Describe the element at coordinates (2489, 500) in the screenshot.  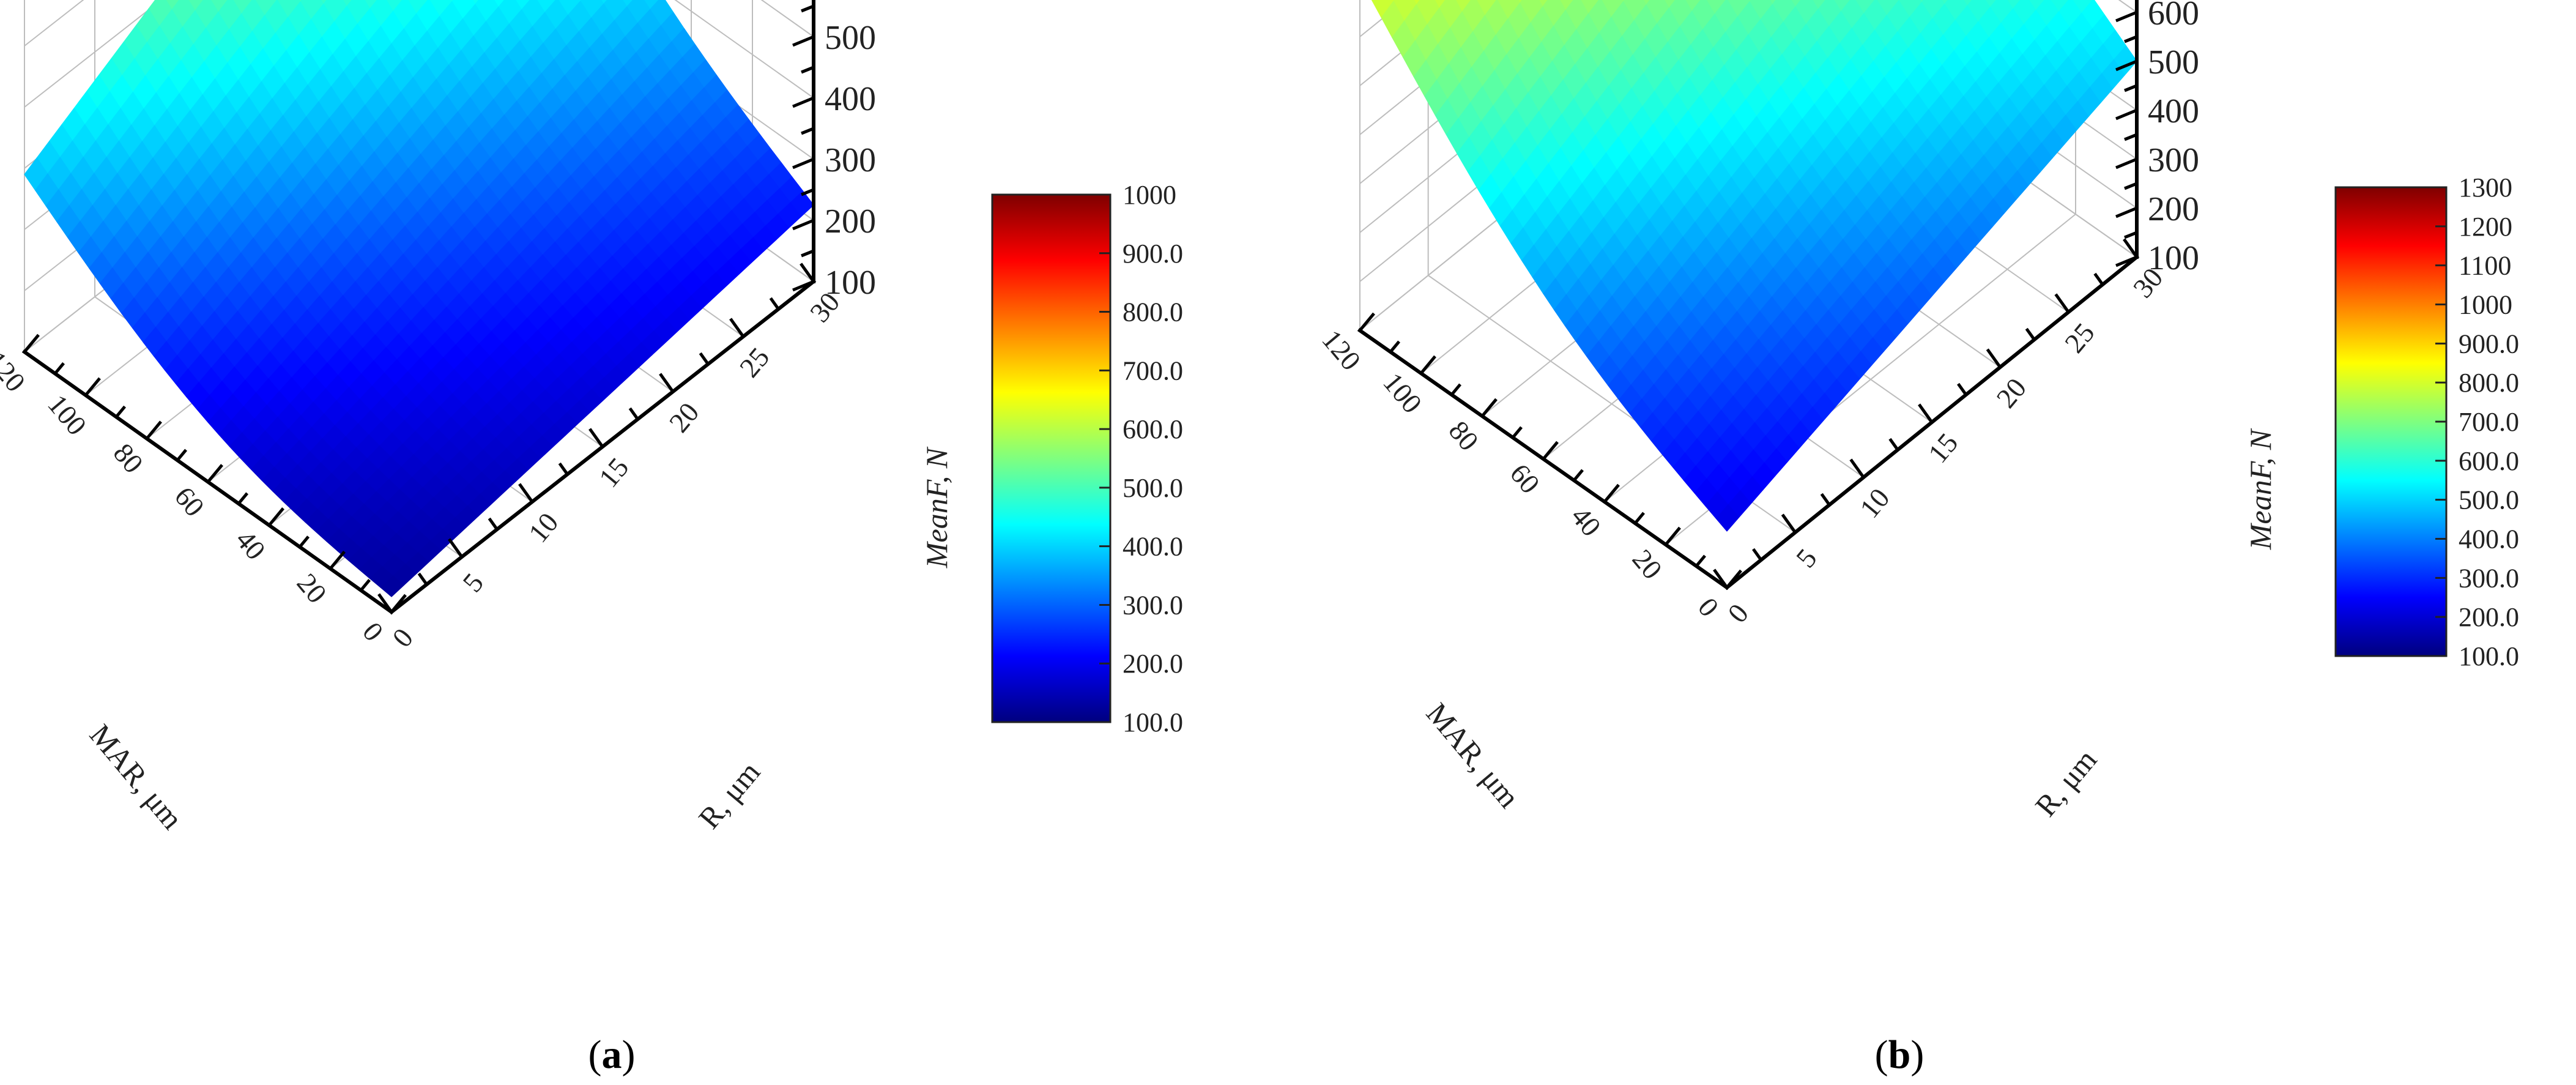
I see `colorbar-tick-label: 500.0` at that location.